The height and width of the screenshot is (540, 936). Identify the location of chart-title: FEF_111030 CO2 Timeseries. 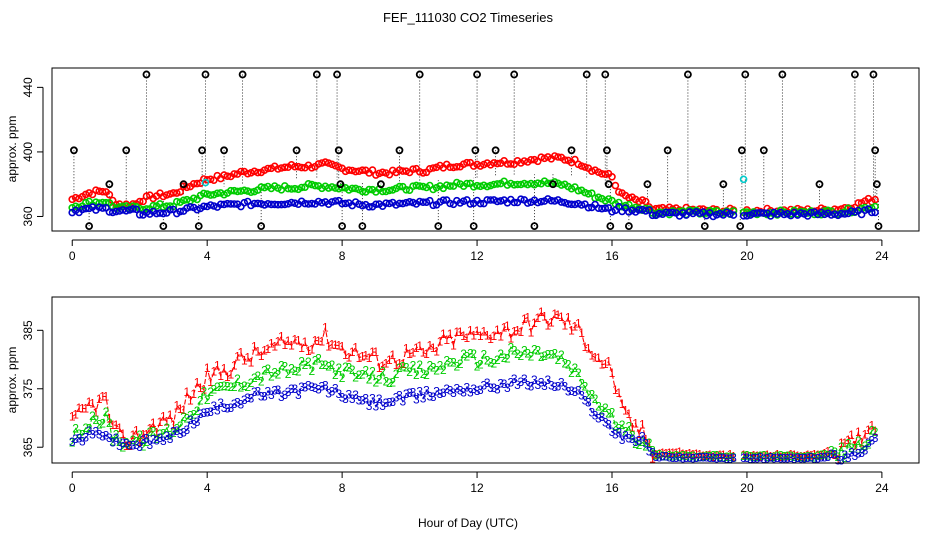
(468, 17).